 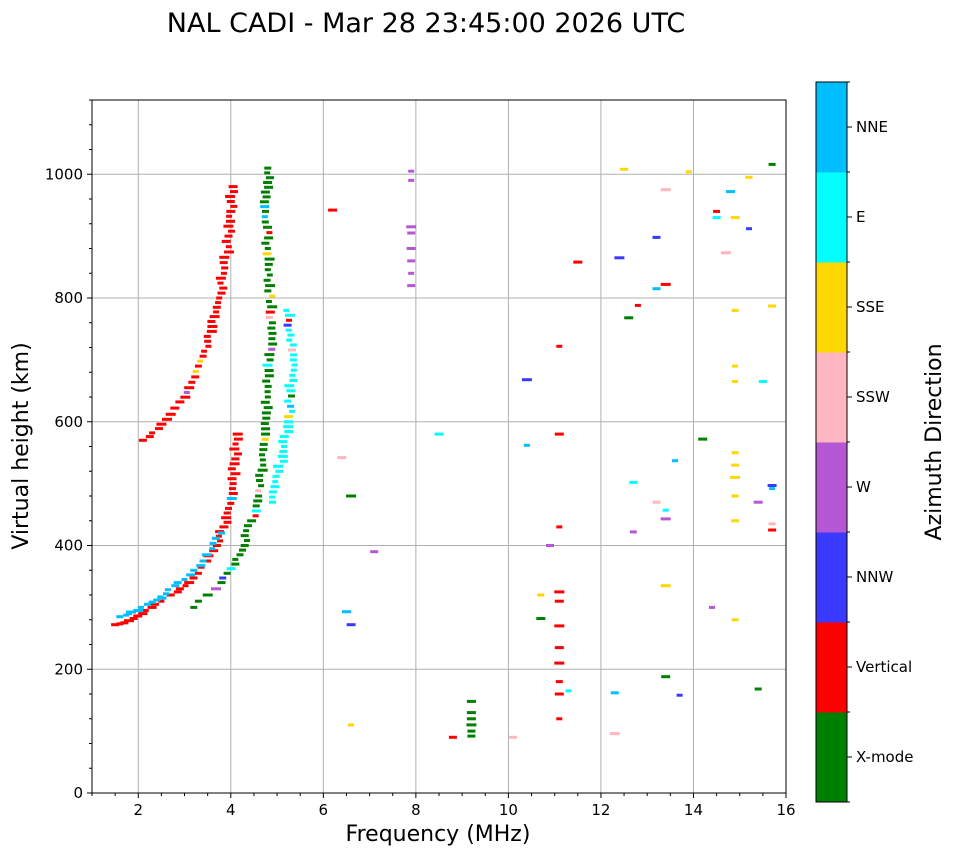 What do you see at coordinates (508, 810) in the screenshot?
I see `x-tick-label: 10` at bounding box center [508, 810].